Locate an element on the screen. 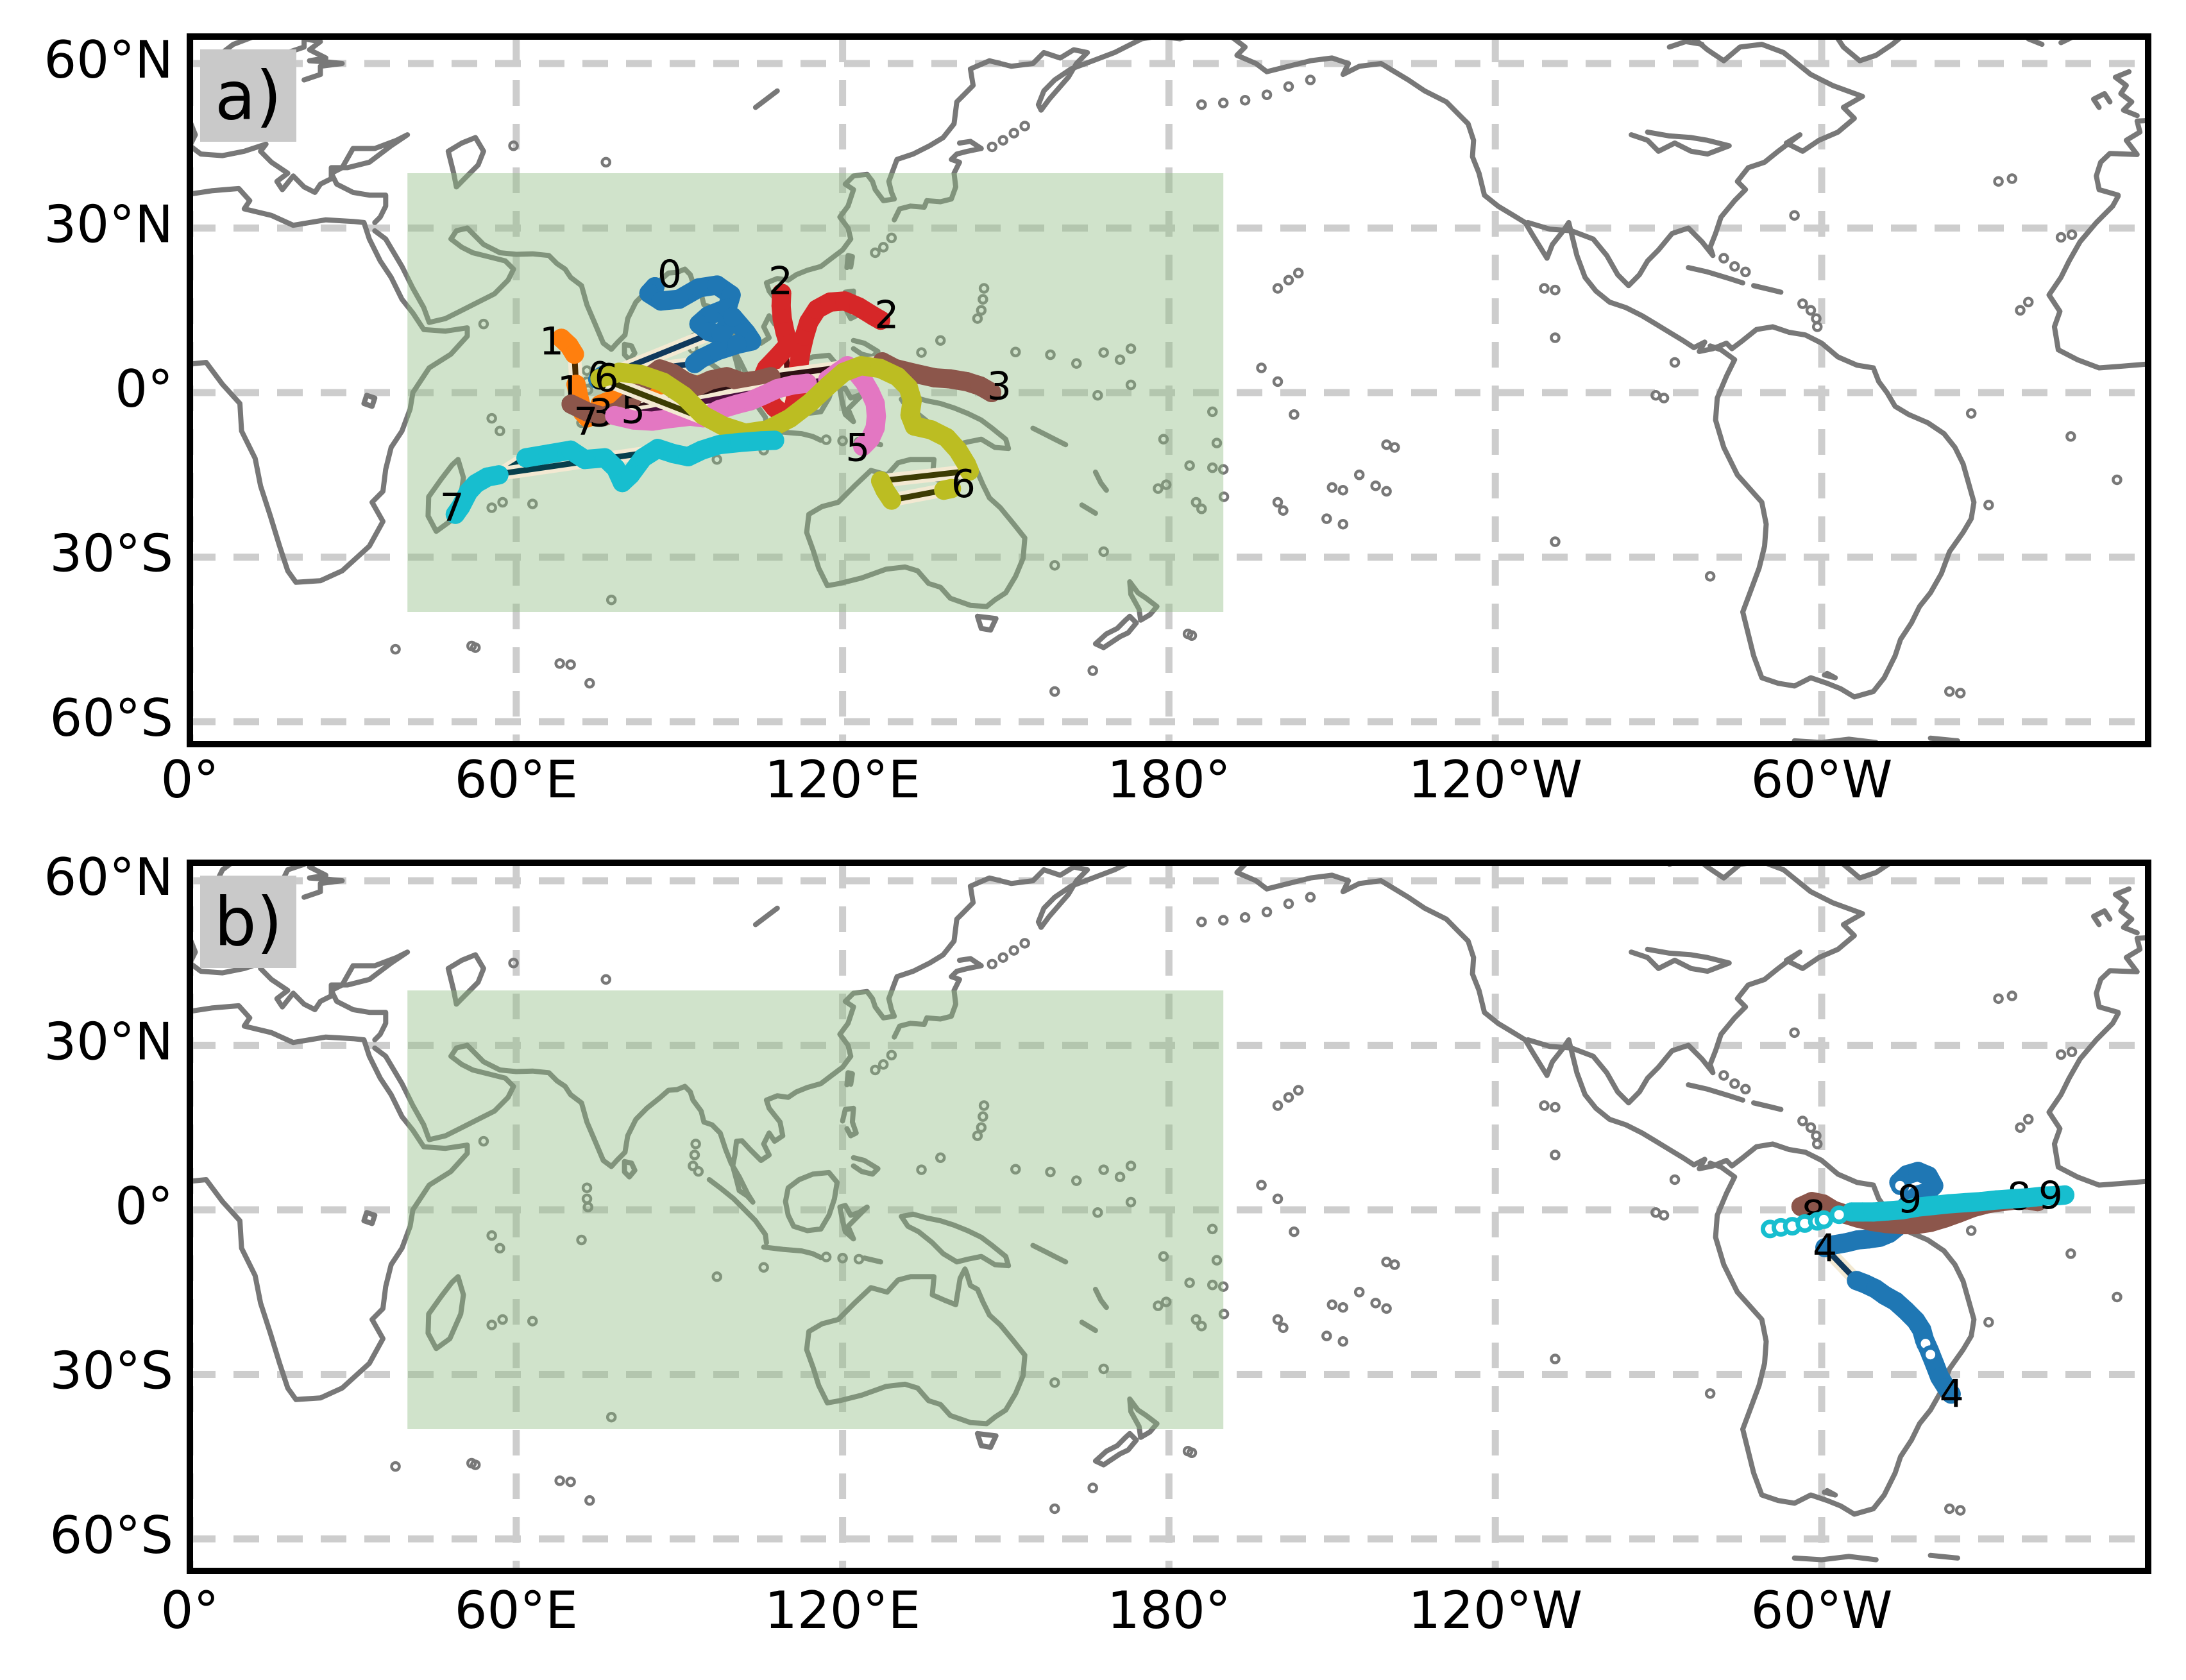 This screenshot has width=2186, height=1680. lat-tick-label: 0° is located at coordinates (144, 389).